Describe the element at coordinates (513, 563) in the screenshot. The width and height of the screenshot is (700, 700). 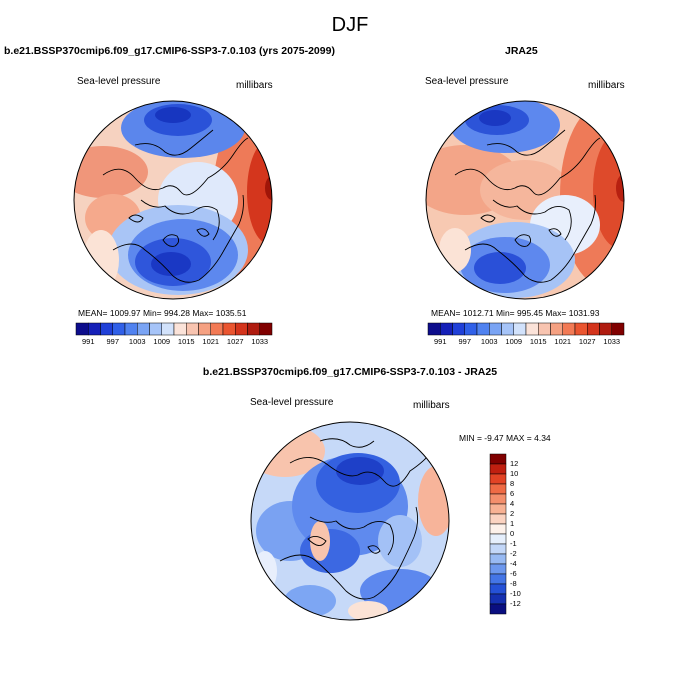
I see `panel-diff-colorbar-tick-label: -4` at that location.